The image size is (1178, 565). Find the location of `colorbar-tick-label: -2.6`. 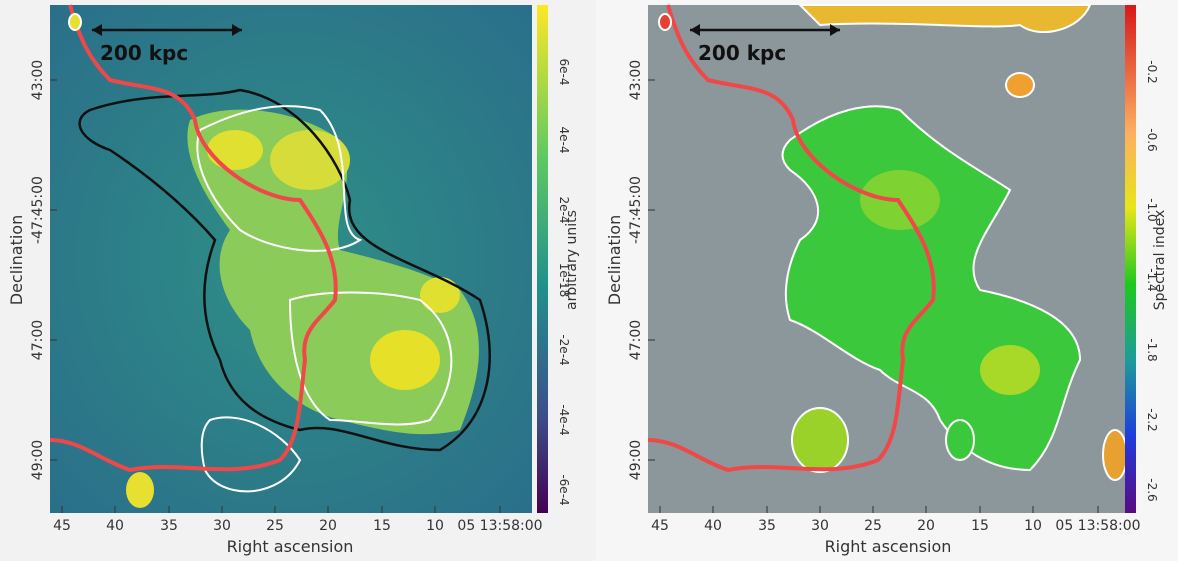

colorbar-tick-label: -2.6 is located at coordinates (1152, 489).